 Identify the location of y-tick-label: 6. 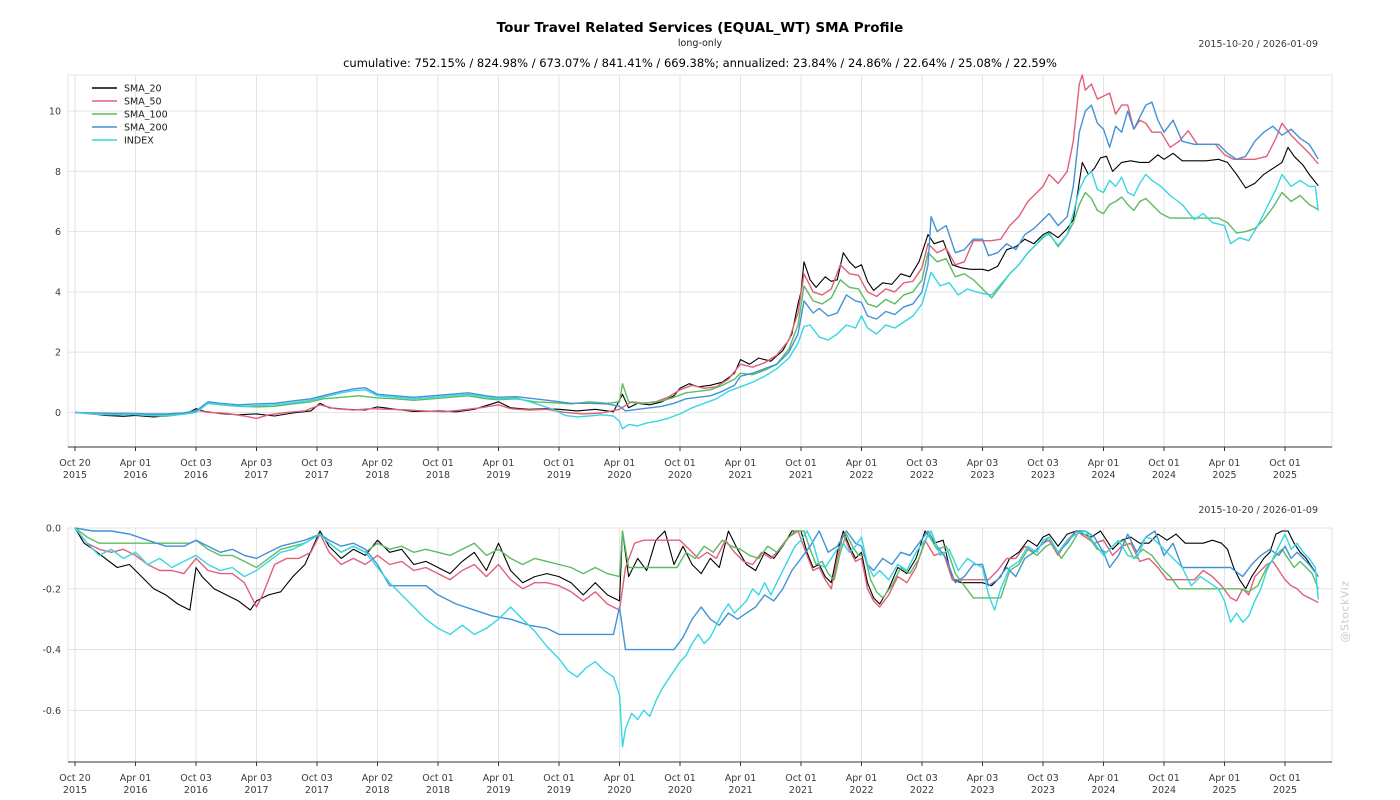
(58, 232).